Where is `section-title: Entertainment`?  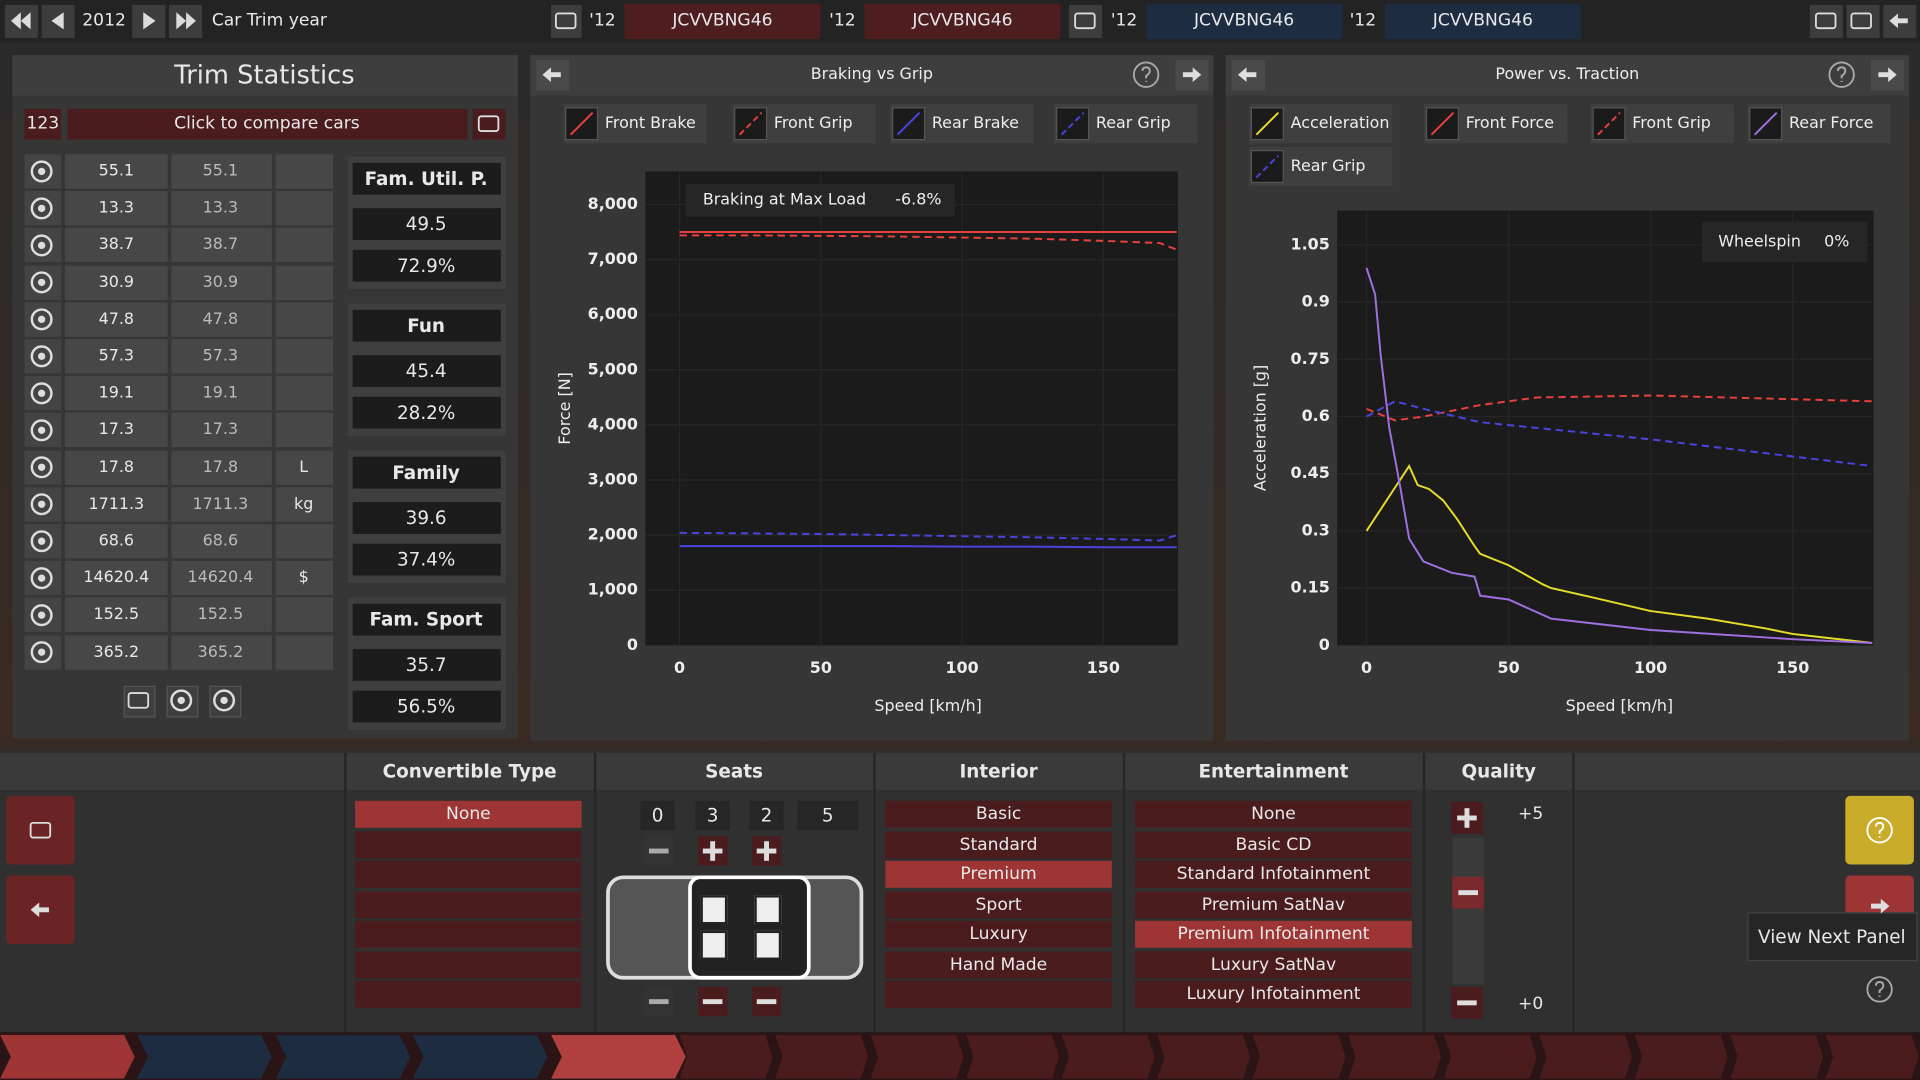
section-title: Entertainment is located at coordinates (1273, 771).